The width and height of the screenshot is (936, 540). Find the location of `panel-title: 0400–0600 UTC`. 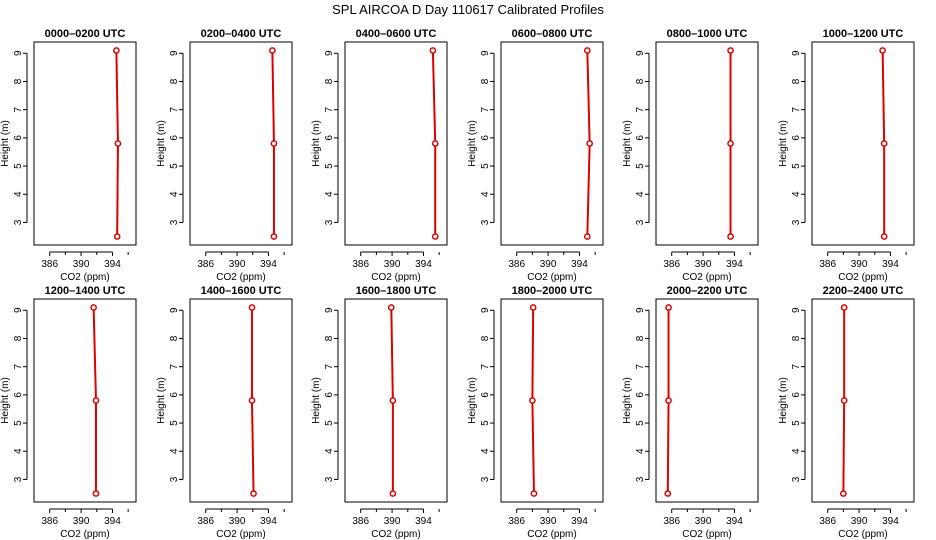

panel-title: 0400–0600 UTC is located at coordinates (396, 34).